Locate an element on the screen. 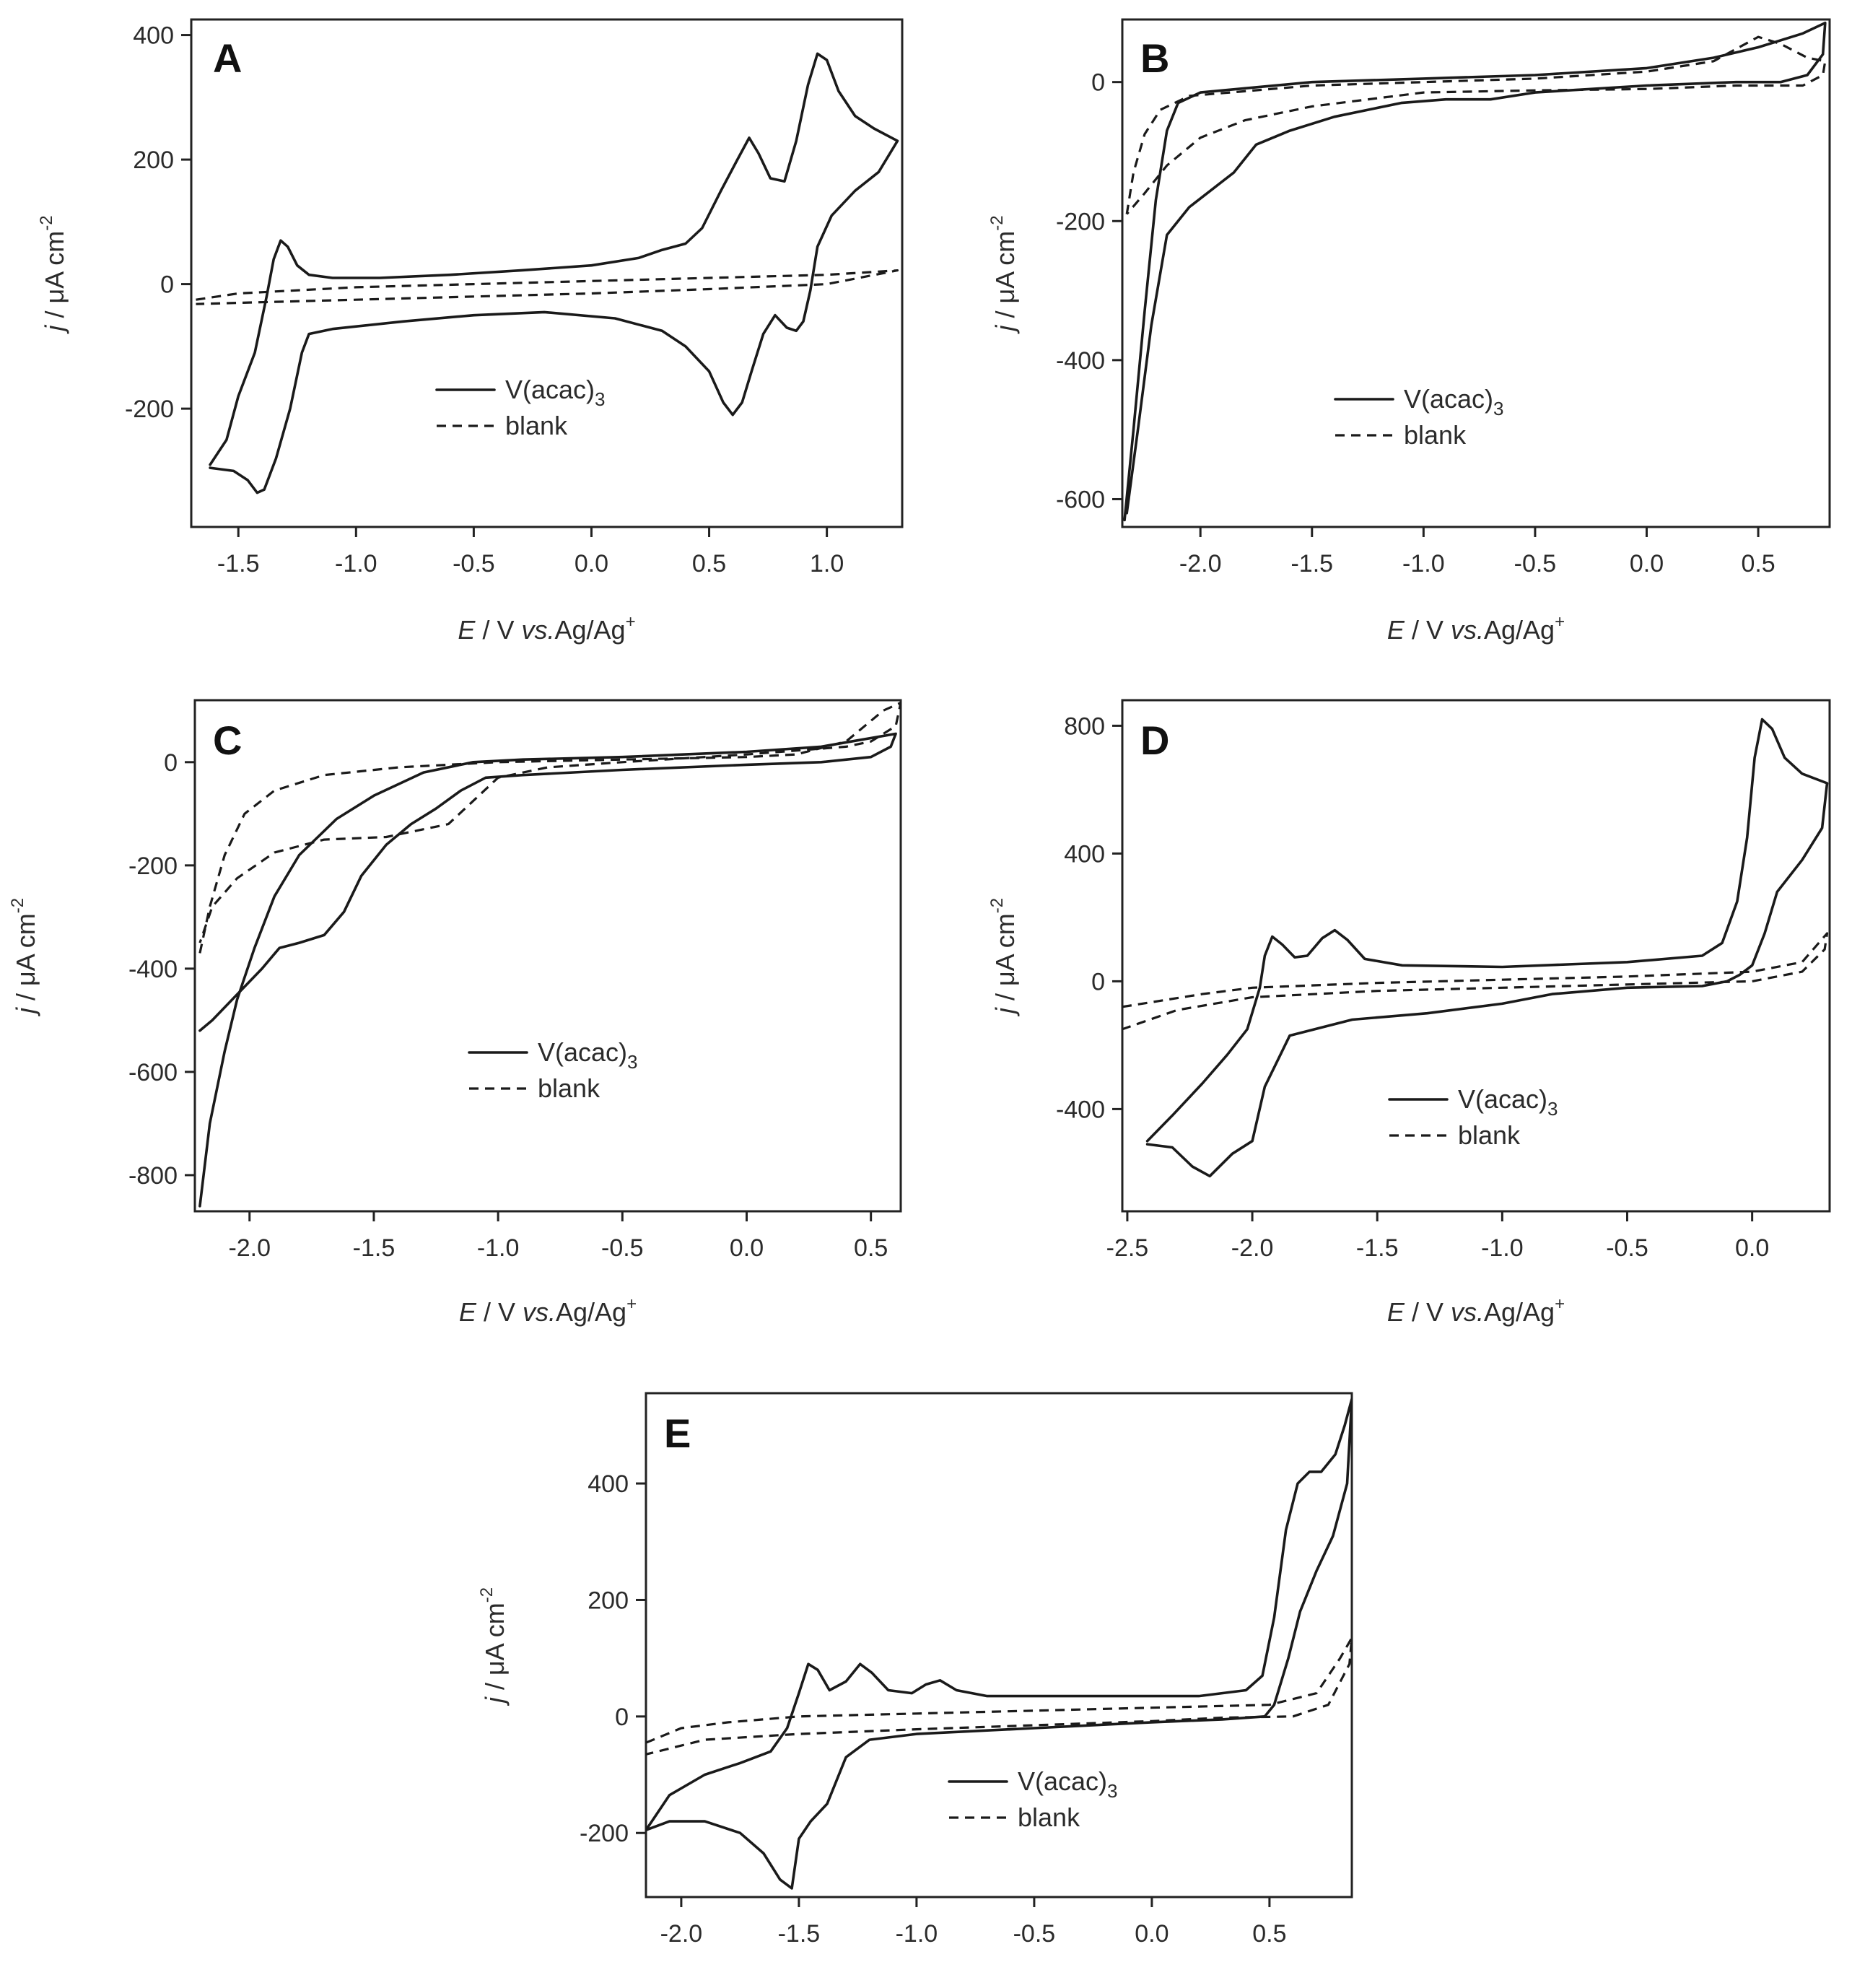 This screenshot has height=1988, width=1852. panel-e-plot-frame is located at coordinates (999, 1645).